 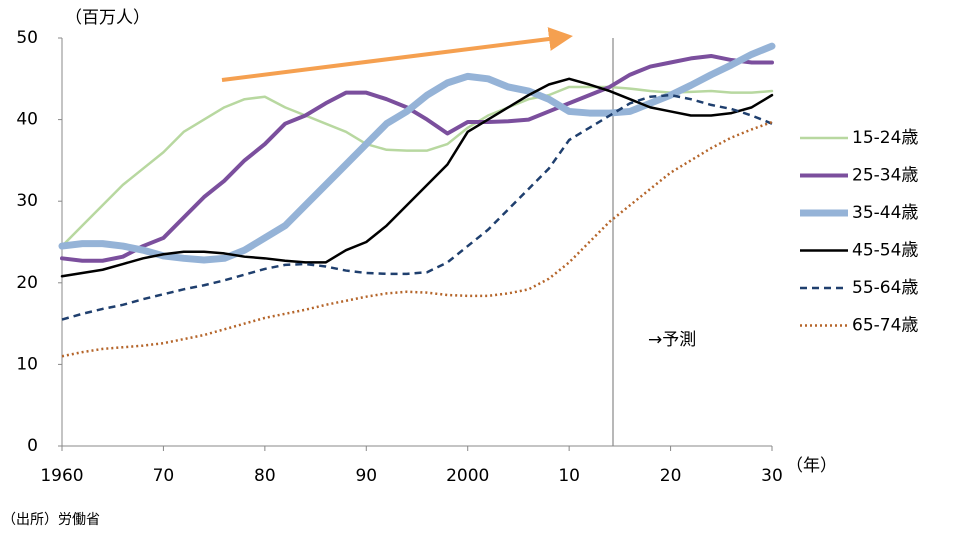 What do you see at coordinates (772, 476) in the screenshot?
I see `x-tick-label: 30` at bounding box center [772, 476].